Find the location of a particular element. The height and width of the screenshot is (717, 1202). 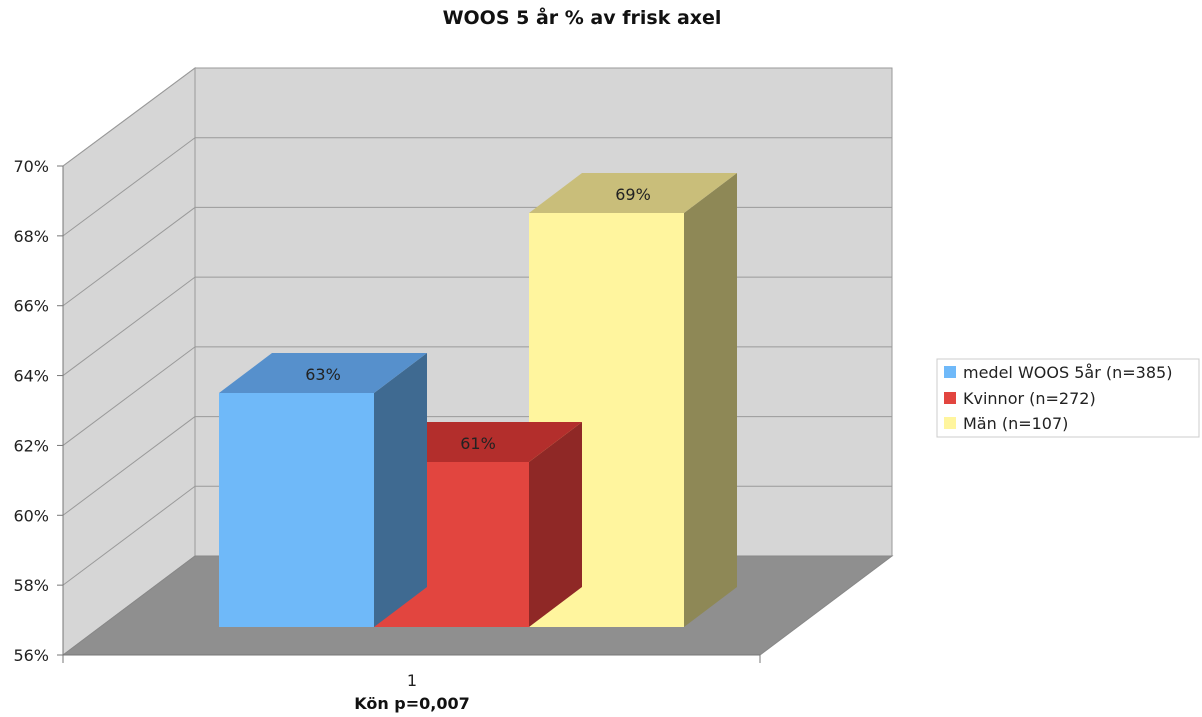

legend-label-kvinnor: Kvinnor (n=272) is located at coordinates (1029, 398).